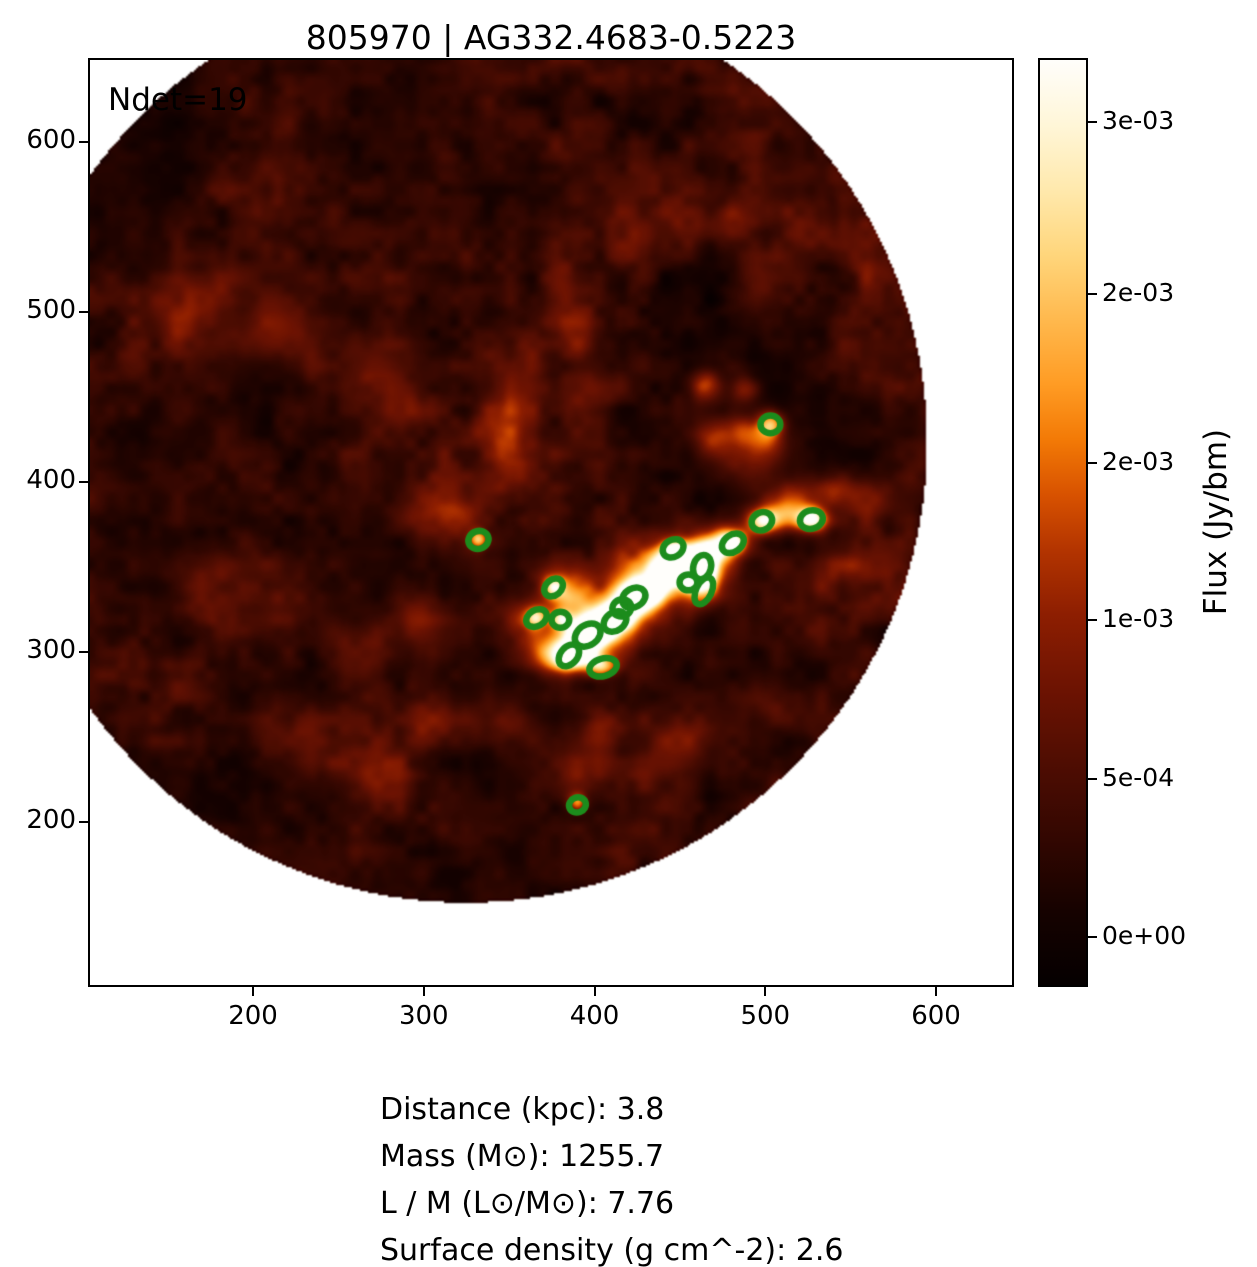  What do you see at coordinates (423, 1016) in the screenshot?
I see `x-tick-label: 300` at bounding box center [423, 1016].